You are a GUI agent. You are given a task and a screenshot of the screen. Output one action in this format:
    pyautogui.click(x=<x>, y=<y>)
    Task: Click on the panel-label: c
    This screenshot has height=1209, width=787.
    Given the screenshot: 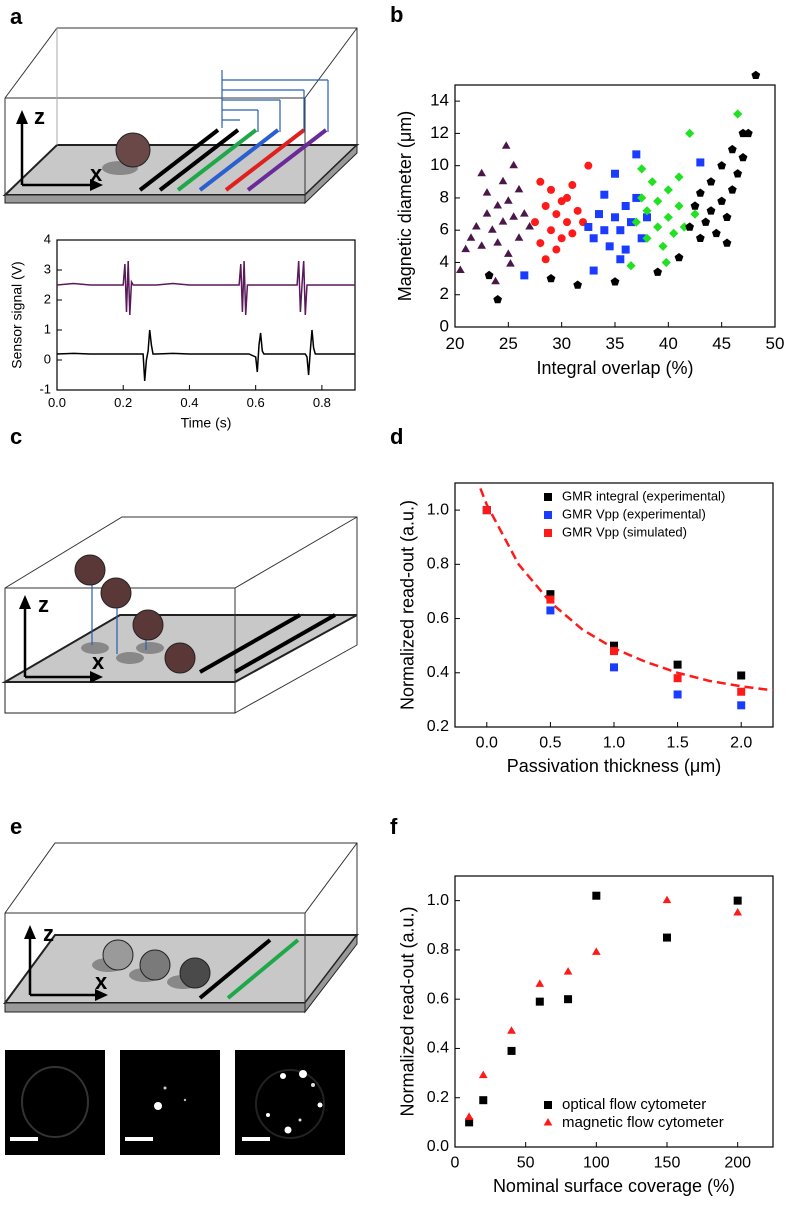 What is the action you would take?
    pyautogui.click(x=16, y=436)
    